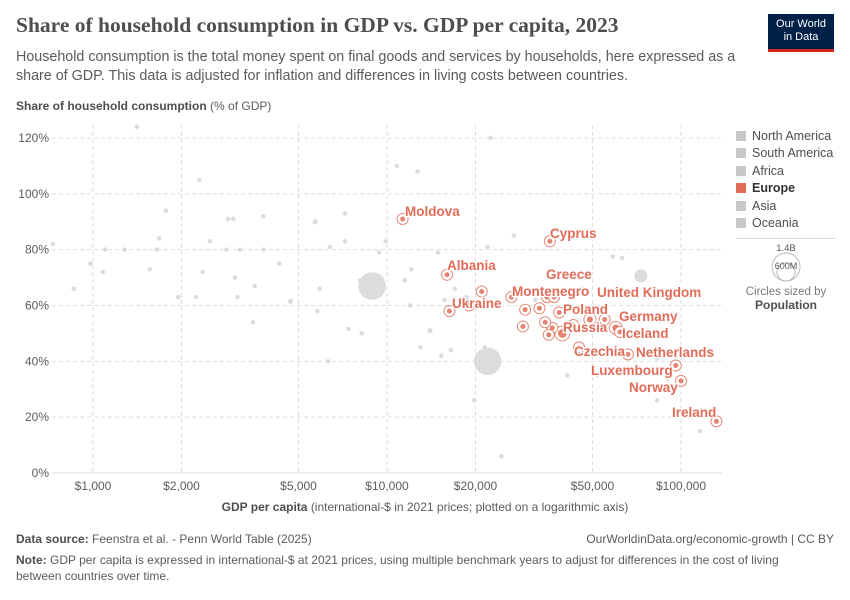 The image size is (850, 600). What do you see at coordinates (471, 265) in the screenshot?
I see `country-label-albania: Albania` at bounding box center [471, 265].